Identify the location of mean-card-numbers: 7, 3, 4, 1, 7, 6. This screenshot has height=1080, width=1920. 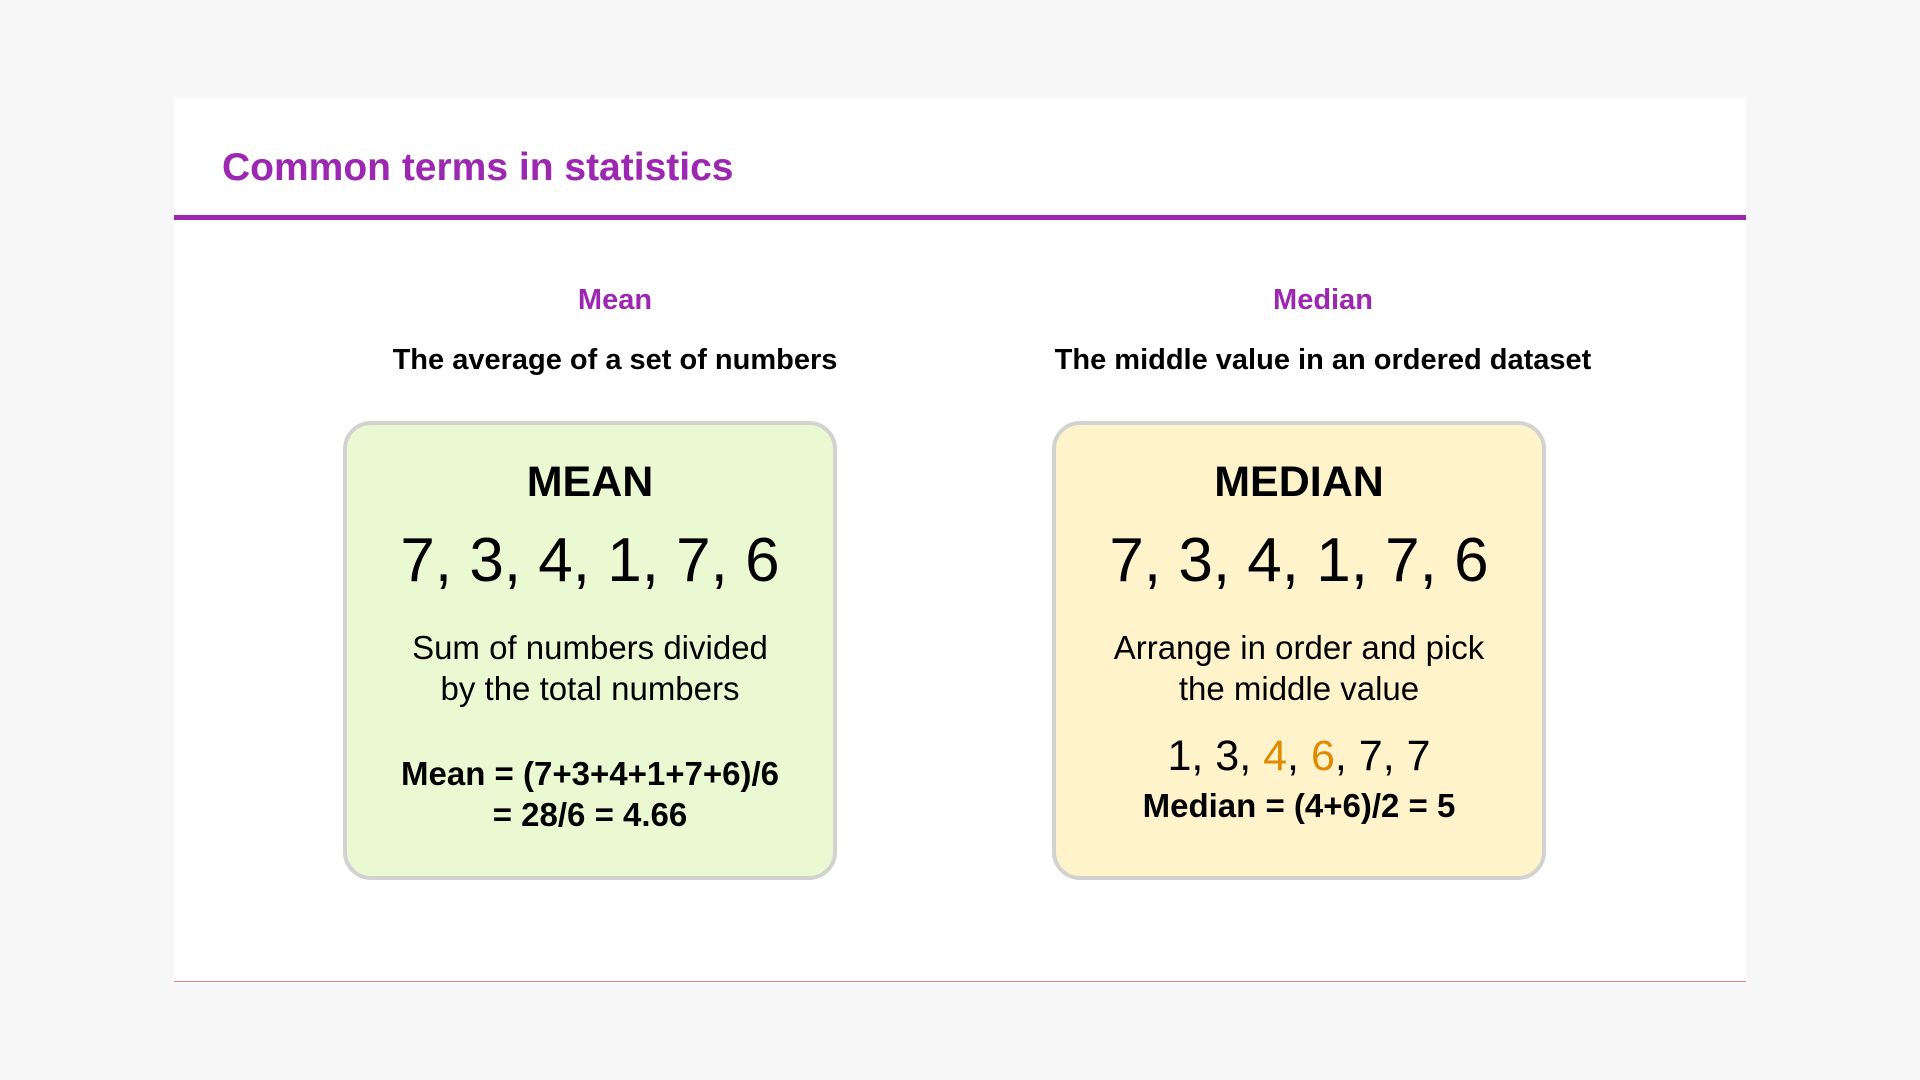
(590, 560).